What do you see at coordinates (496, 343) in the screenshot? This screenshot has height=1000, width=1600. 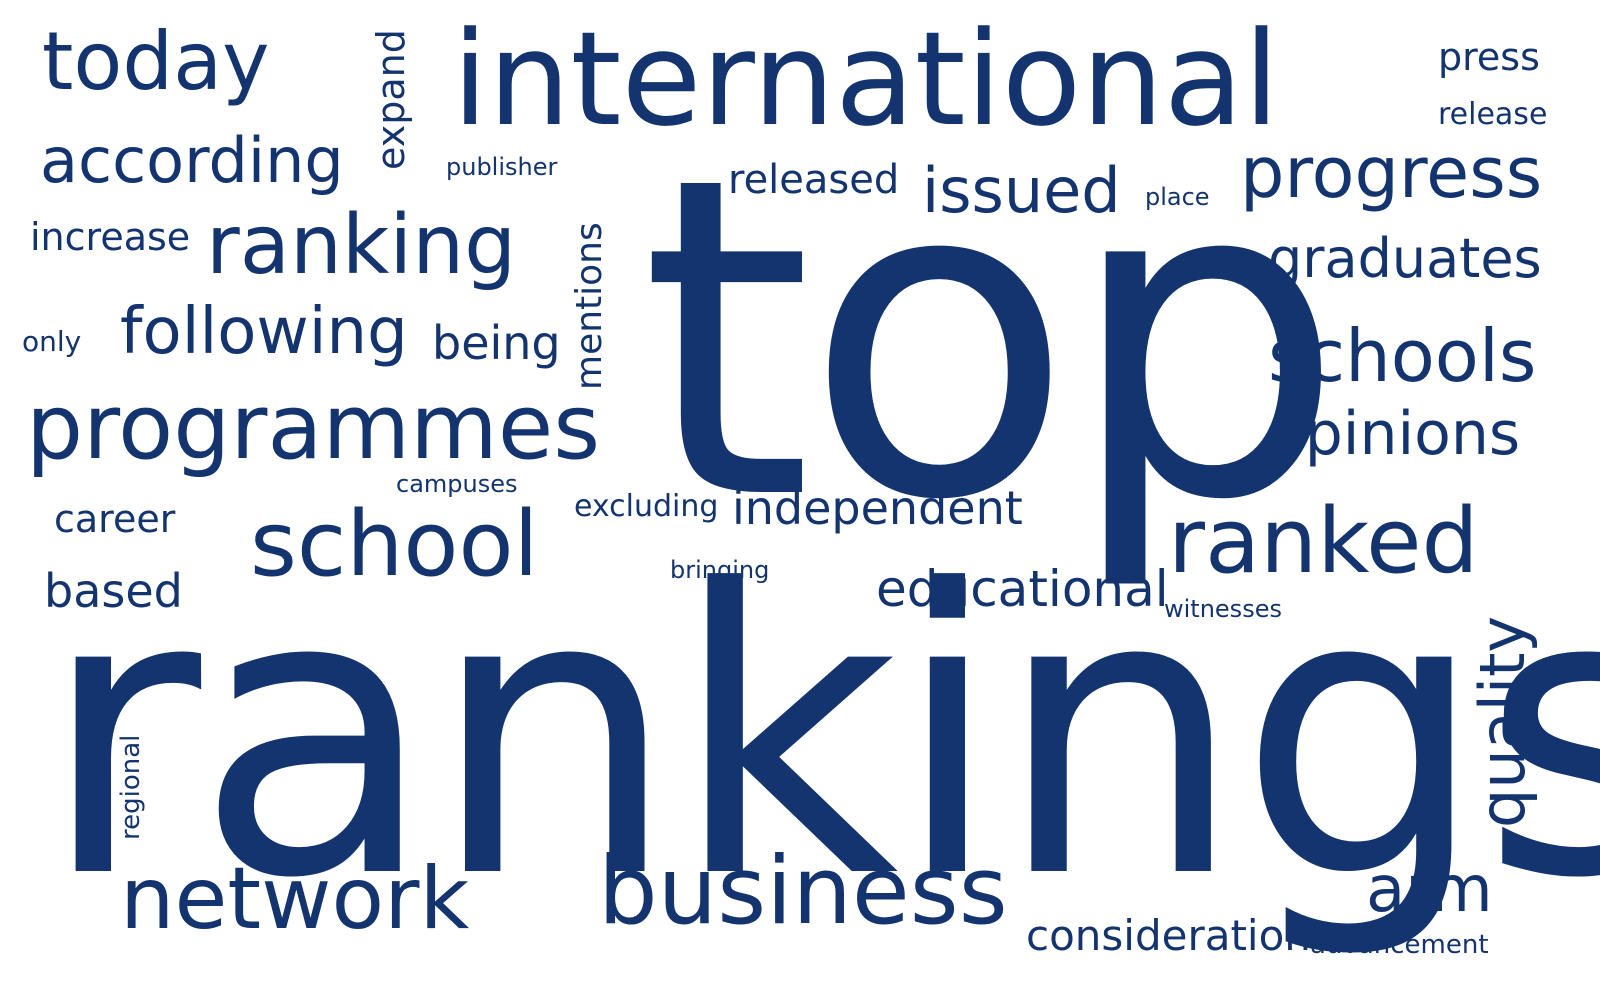 I see `word-being: being` at bounding box center [496, 343].